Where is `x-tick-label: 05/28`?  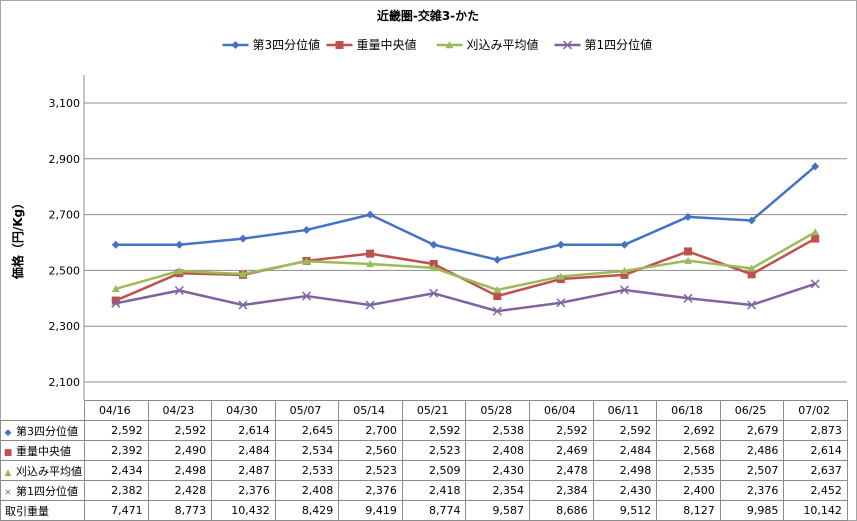 x-tick-label: 05/28 is located at coordinates (498, 410).